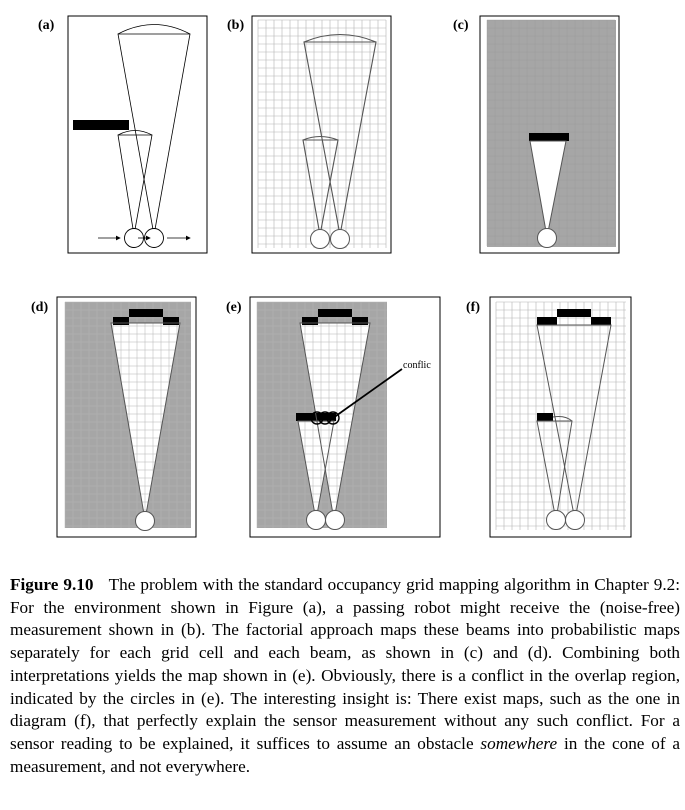 The image size is (685, 810). What do you see at coordinates (345, 417) in the screenshot?
I see `panel-e-combined-map: conflic` at bounding box center [345, 417].